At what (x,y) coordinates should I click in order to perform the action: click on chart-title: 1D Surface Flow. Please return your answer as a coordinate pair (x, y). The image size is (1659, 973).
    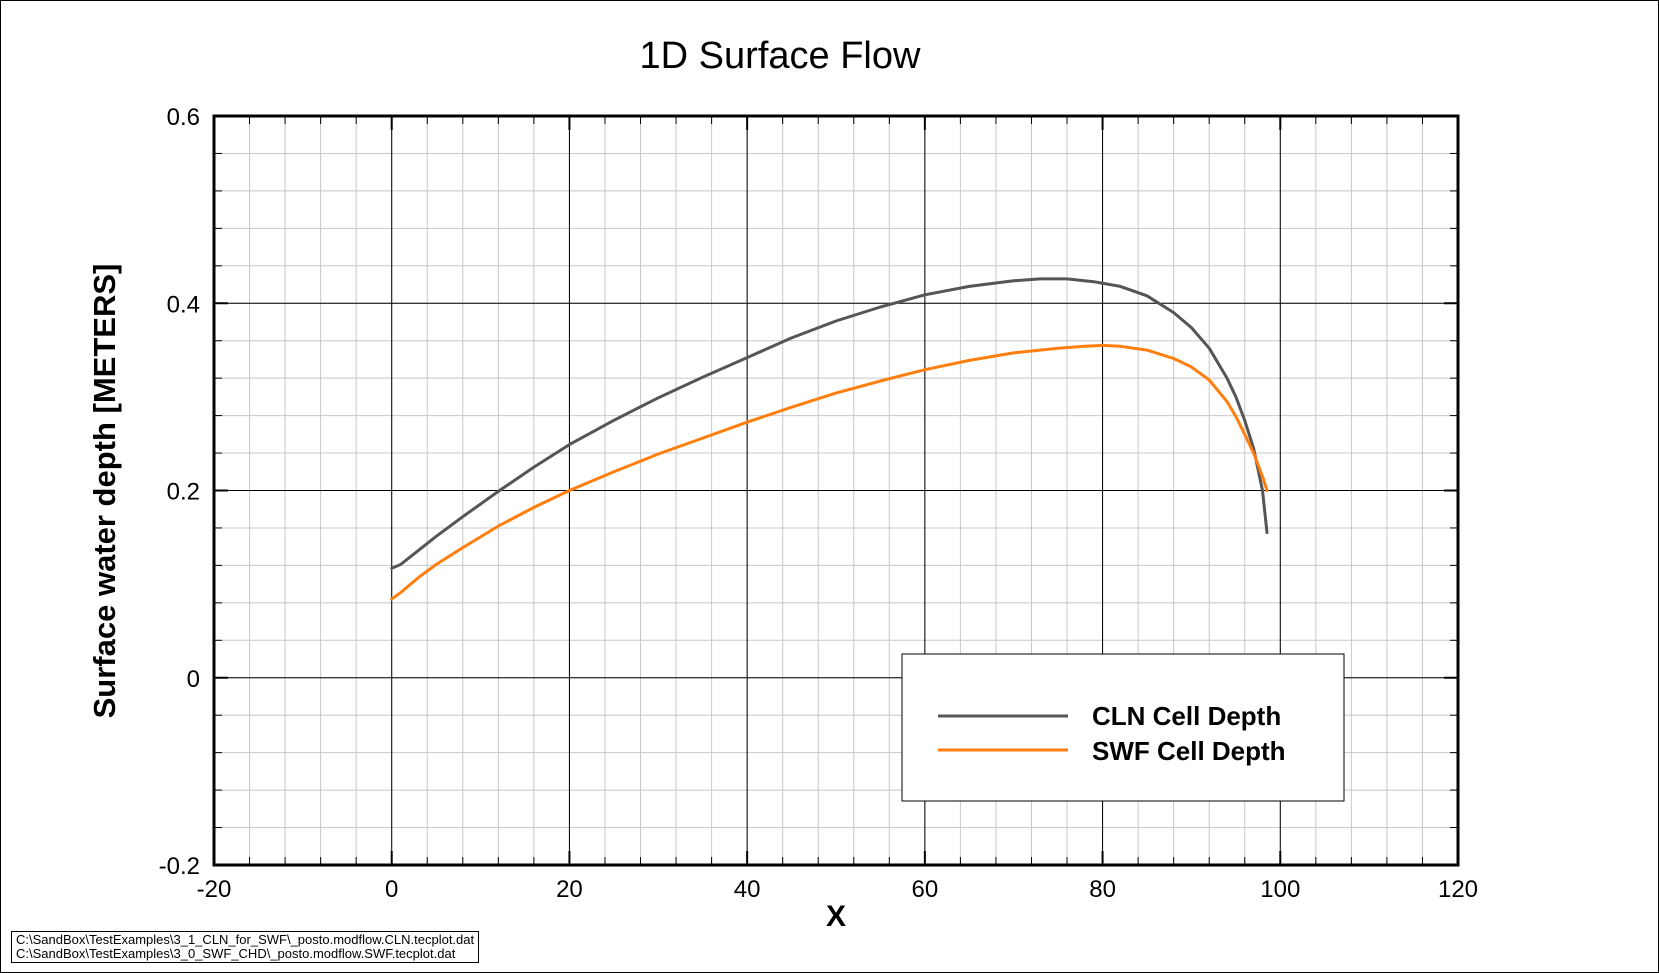
    Looking at the image, I should click on (780, 56).